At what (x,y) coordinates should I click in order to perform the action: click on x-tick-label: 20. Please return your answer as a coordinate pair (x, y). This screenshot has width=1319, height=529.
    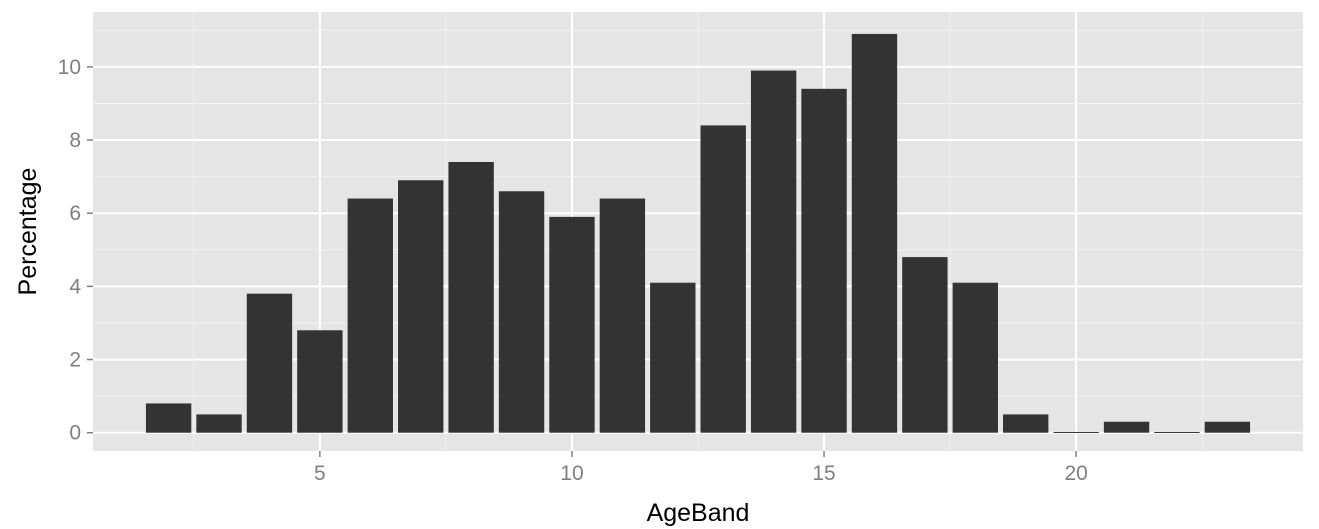
    Looking at the image, I should click on (1075, 473).